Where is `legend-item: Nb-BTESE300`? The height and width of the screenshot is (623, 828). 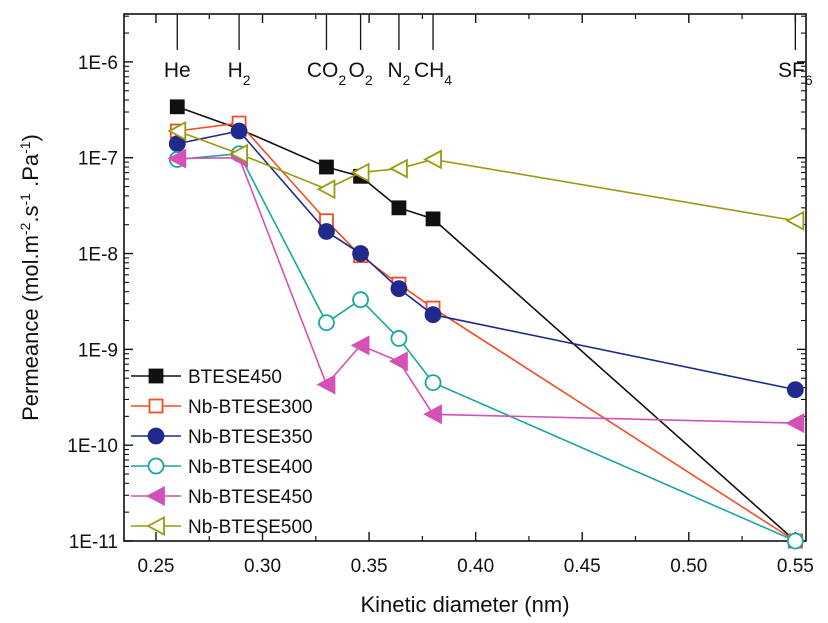 legend-item: Nb-BTESE300 is located at coordinates (222, 407).